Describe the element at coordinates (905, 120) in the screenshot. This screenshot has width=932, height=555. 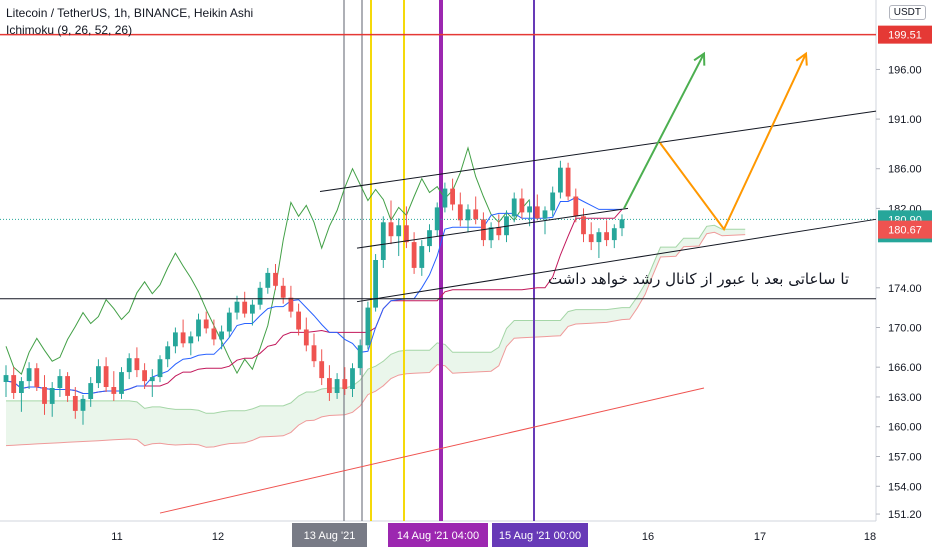
I see `y-tick-label: 191.00` at that location.